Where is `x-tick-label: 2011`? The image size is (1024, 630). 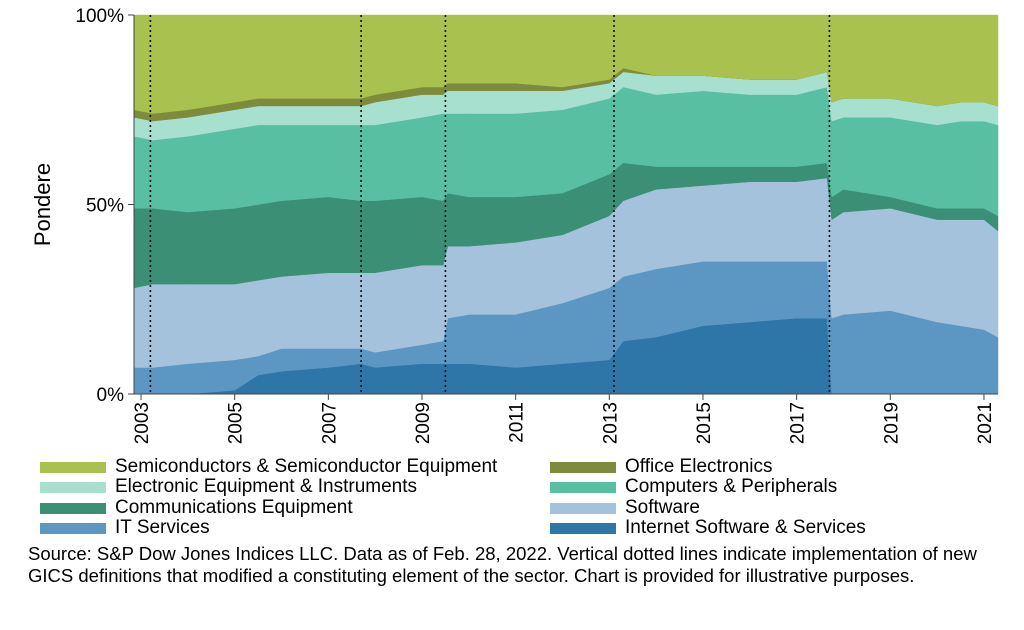 x-tick-label: 2011 is located at coordinates (517, 422).